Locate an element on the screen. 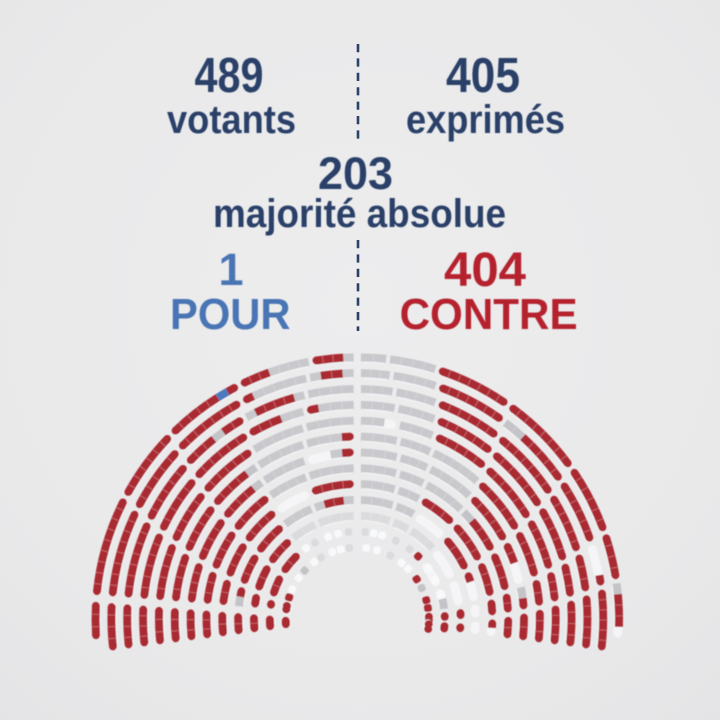  svg-text: 405 is located at coordinates (483, 76).